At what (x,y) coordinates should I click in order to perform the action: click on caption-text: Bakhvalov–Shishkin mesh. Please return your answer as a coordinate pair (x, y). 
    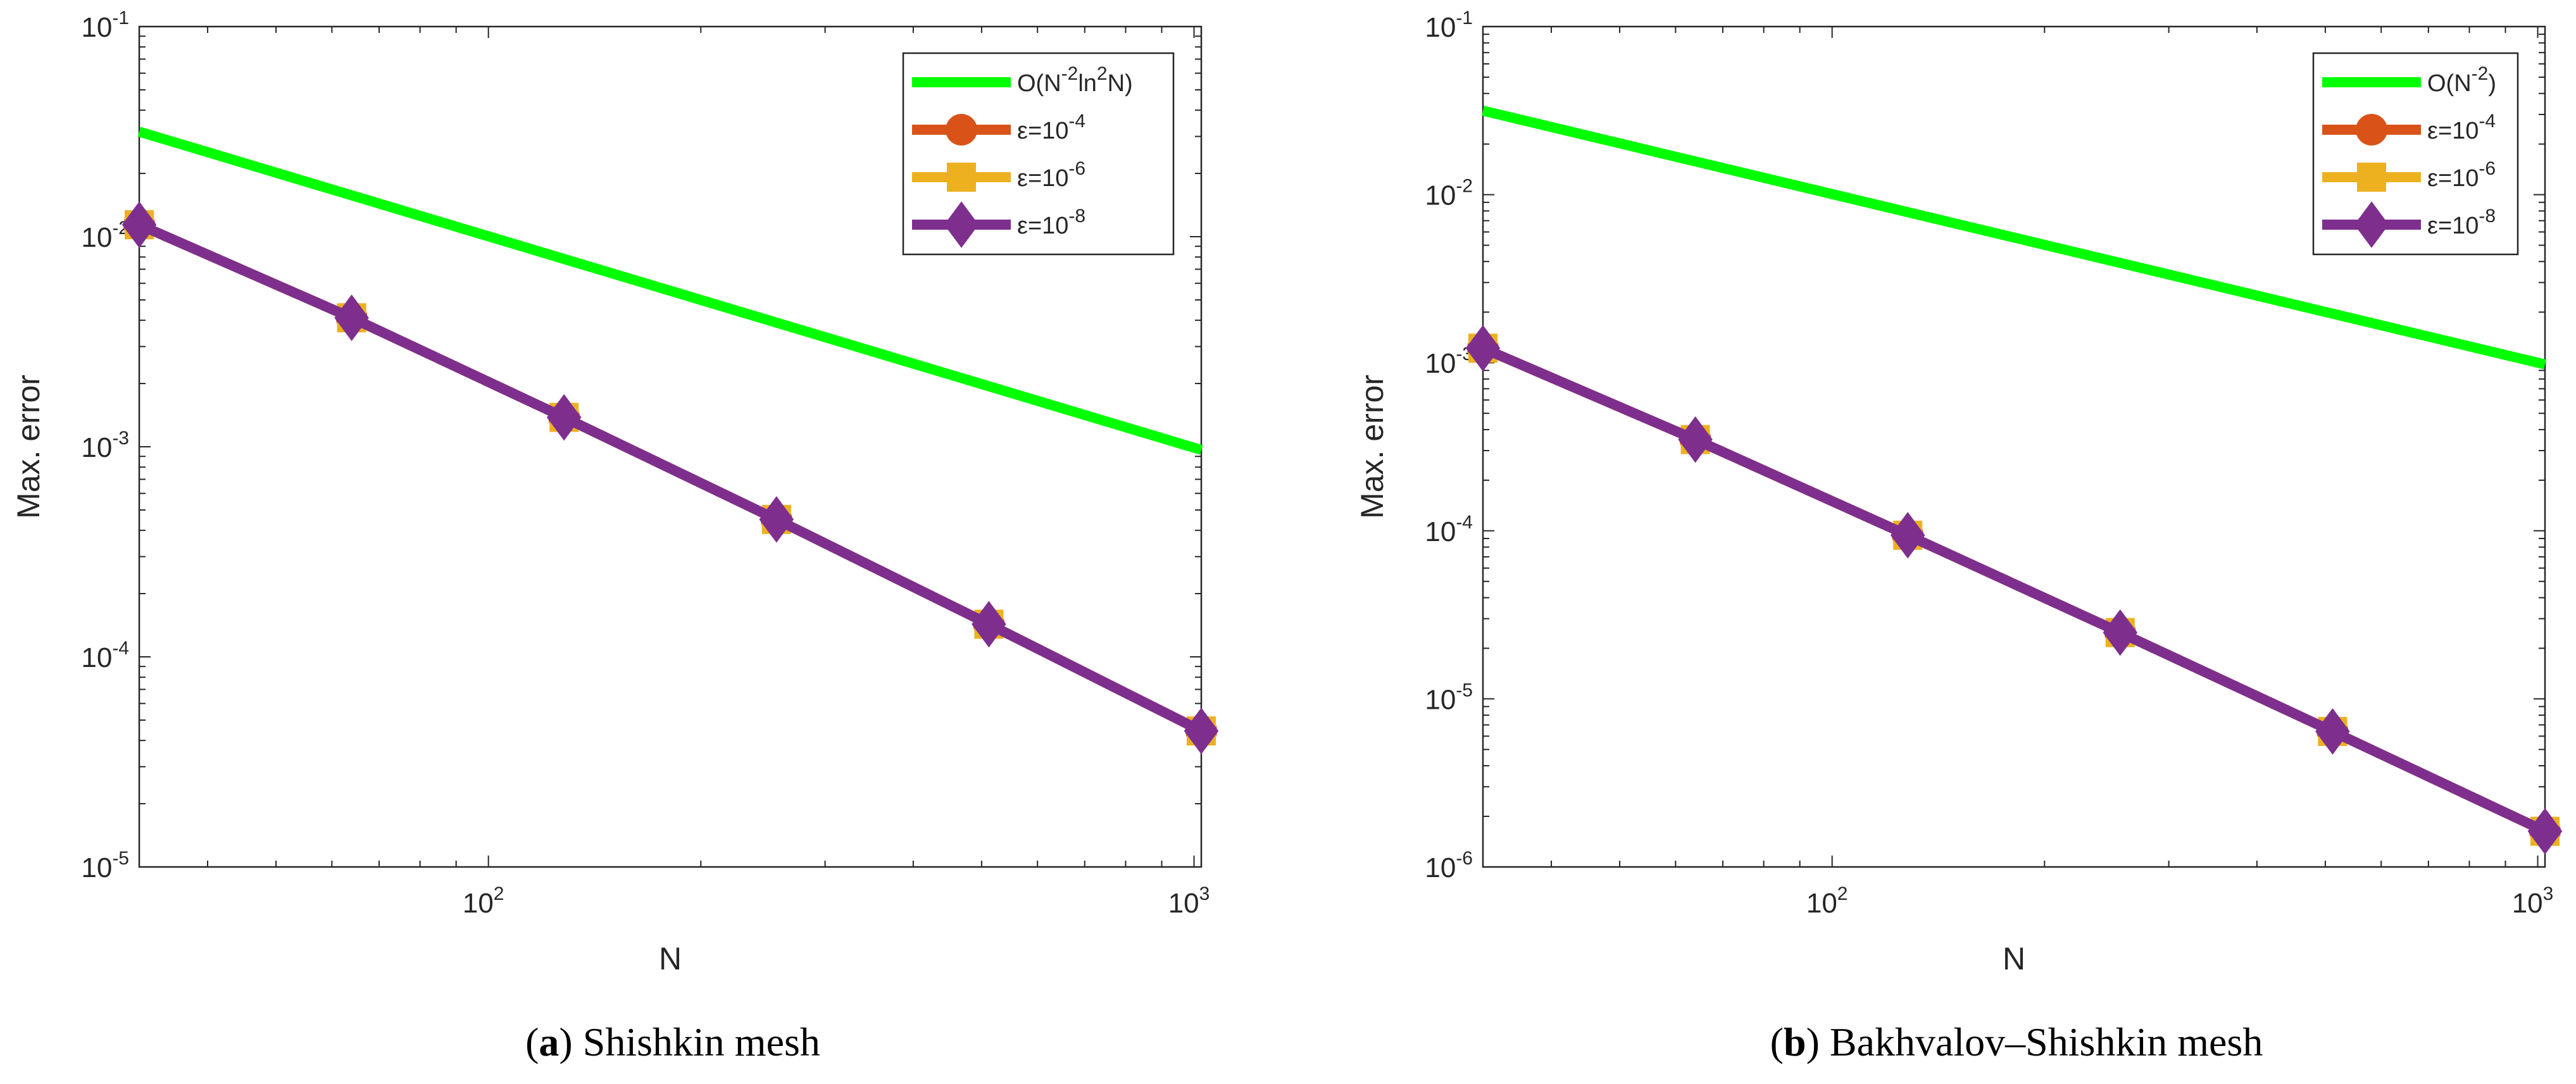
    Looking at the image, I should click on (2046, 1041).